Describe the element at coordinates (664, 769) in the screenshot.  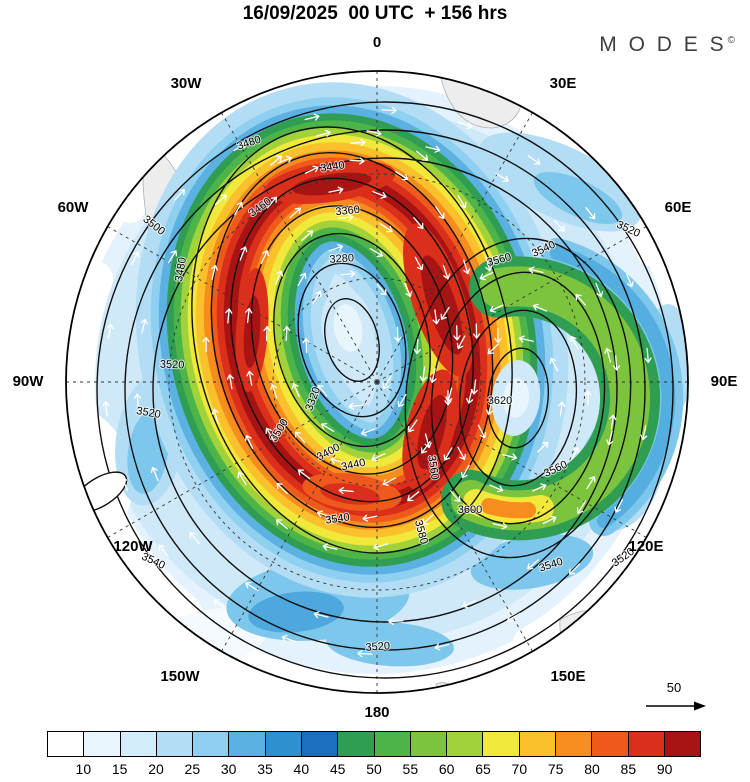
I see `colorbar-tick-label: 90` at that location.